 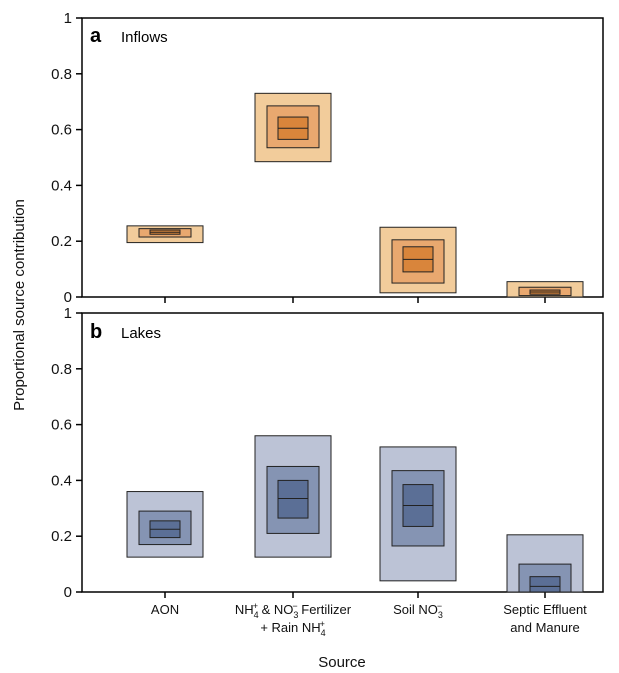 I want to click on y-axis-label: Proportional source contribution, so click(x=19, y=305).